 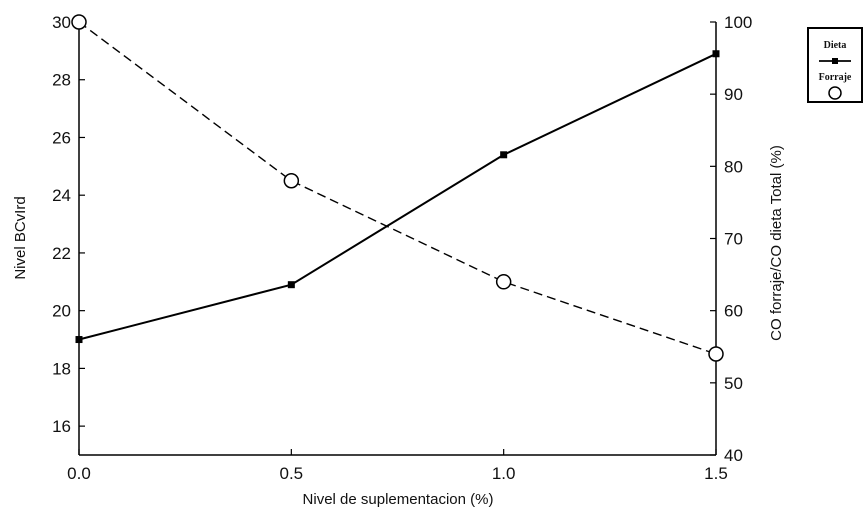 I want to click on y-tick-label: 18, so click(x=61, y=368).